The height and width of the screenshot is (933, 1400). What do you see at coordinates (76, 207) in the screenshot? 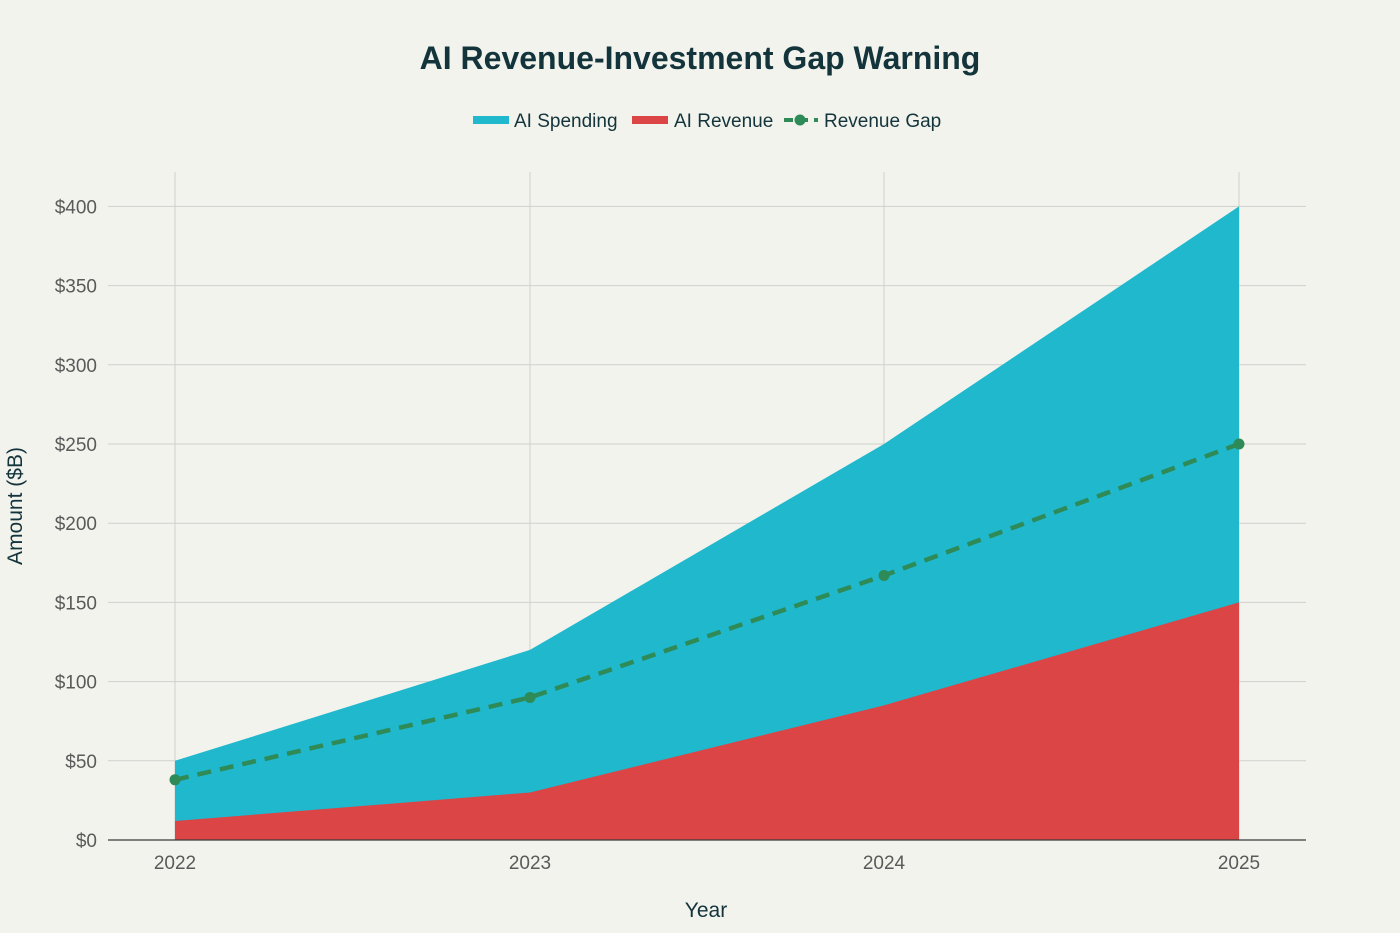
I see `y-tick-label: $400` at bounding box center [76, 207].